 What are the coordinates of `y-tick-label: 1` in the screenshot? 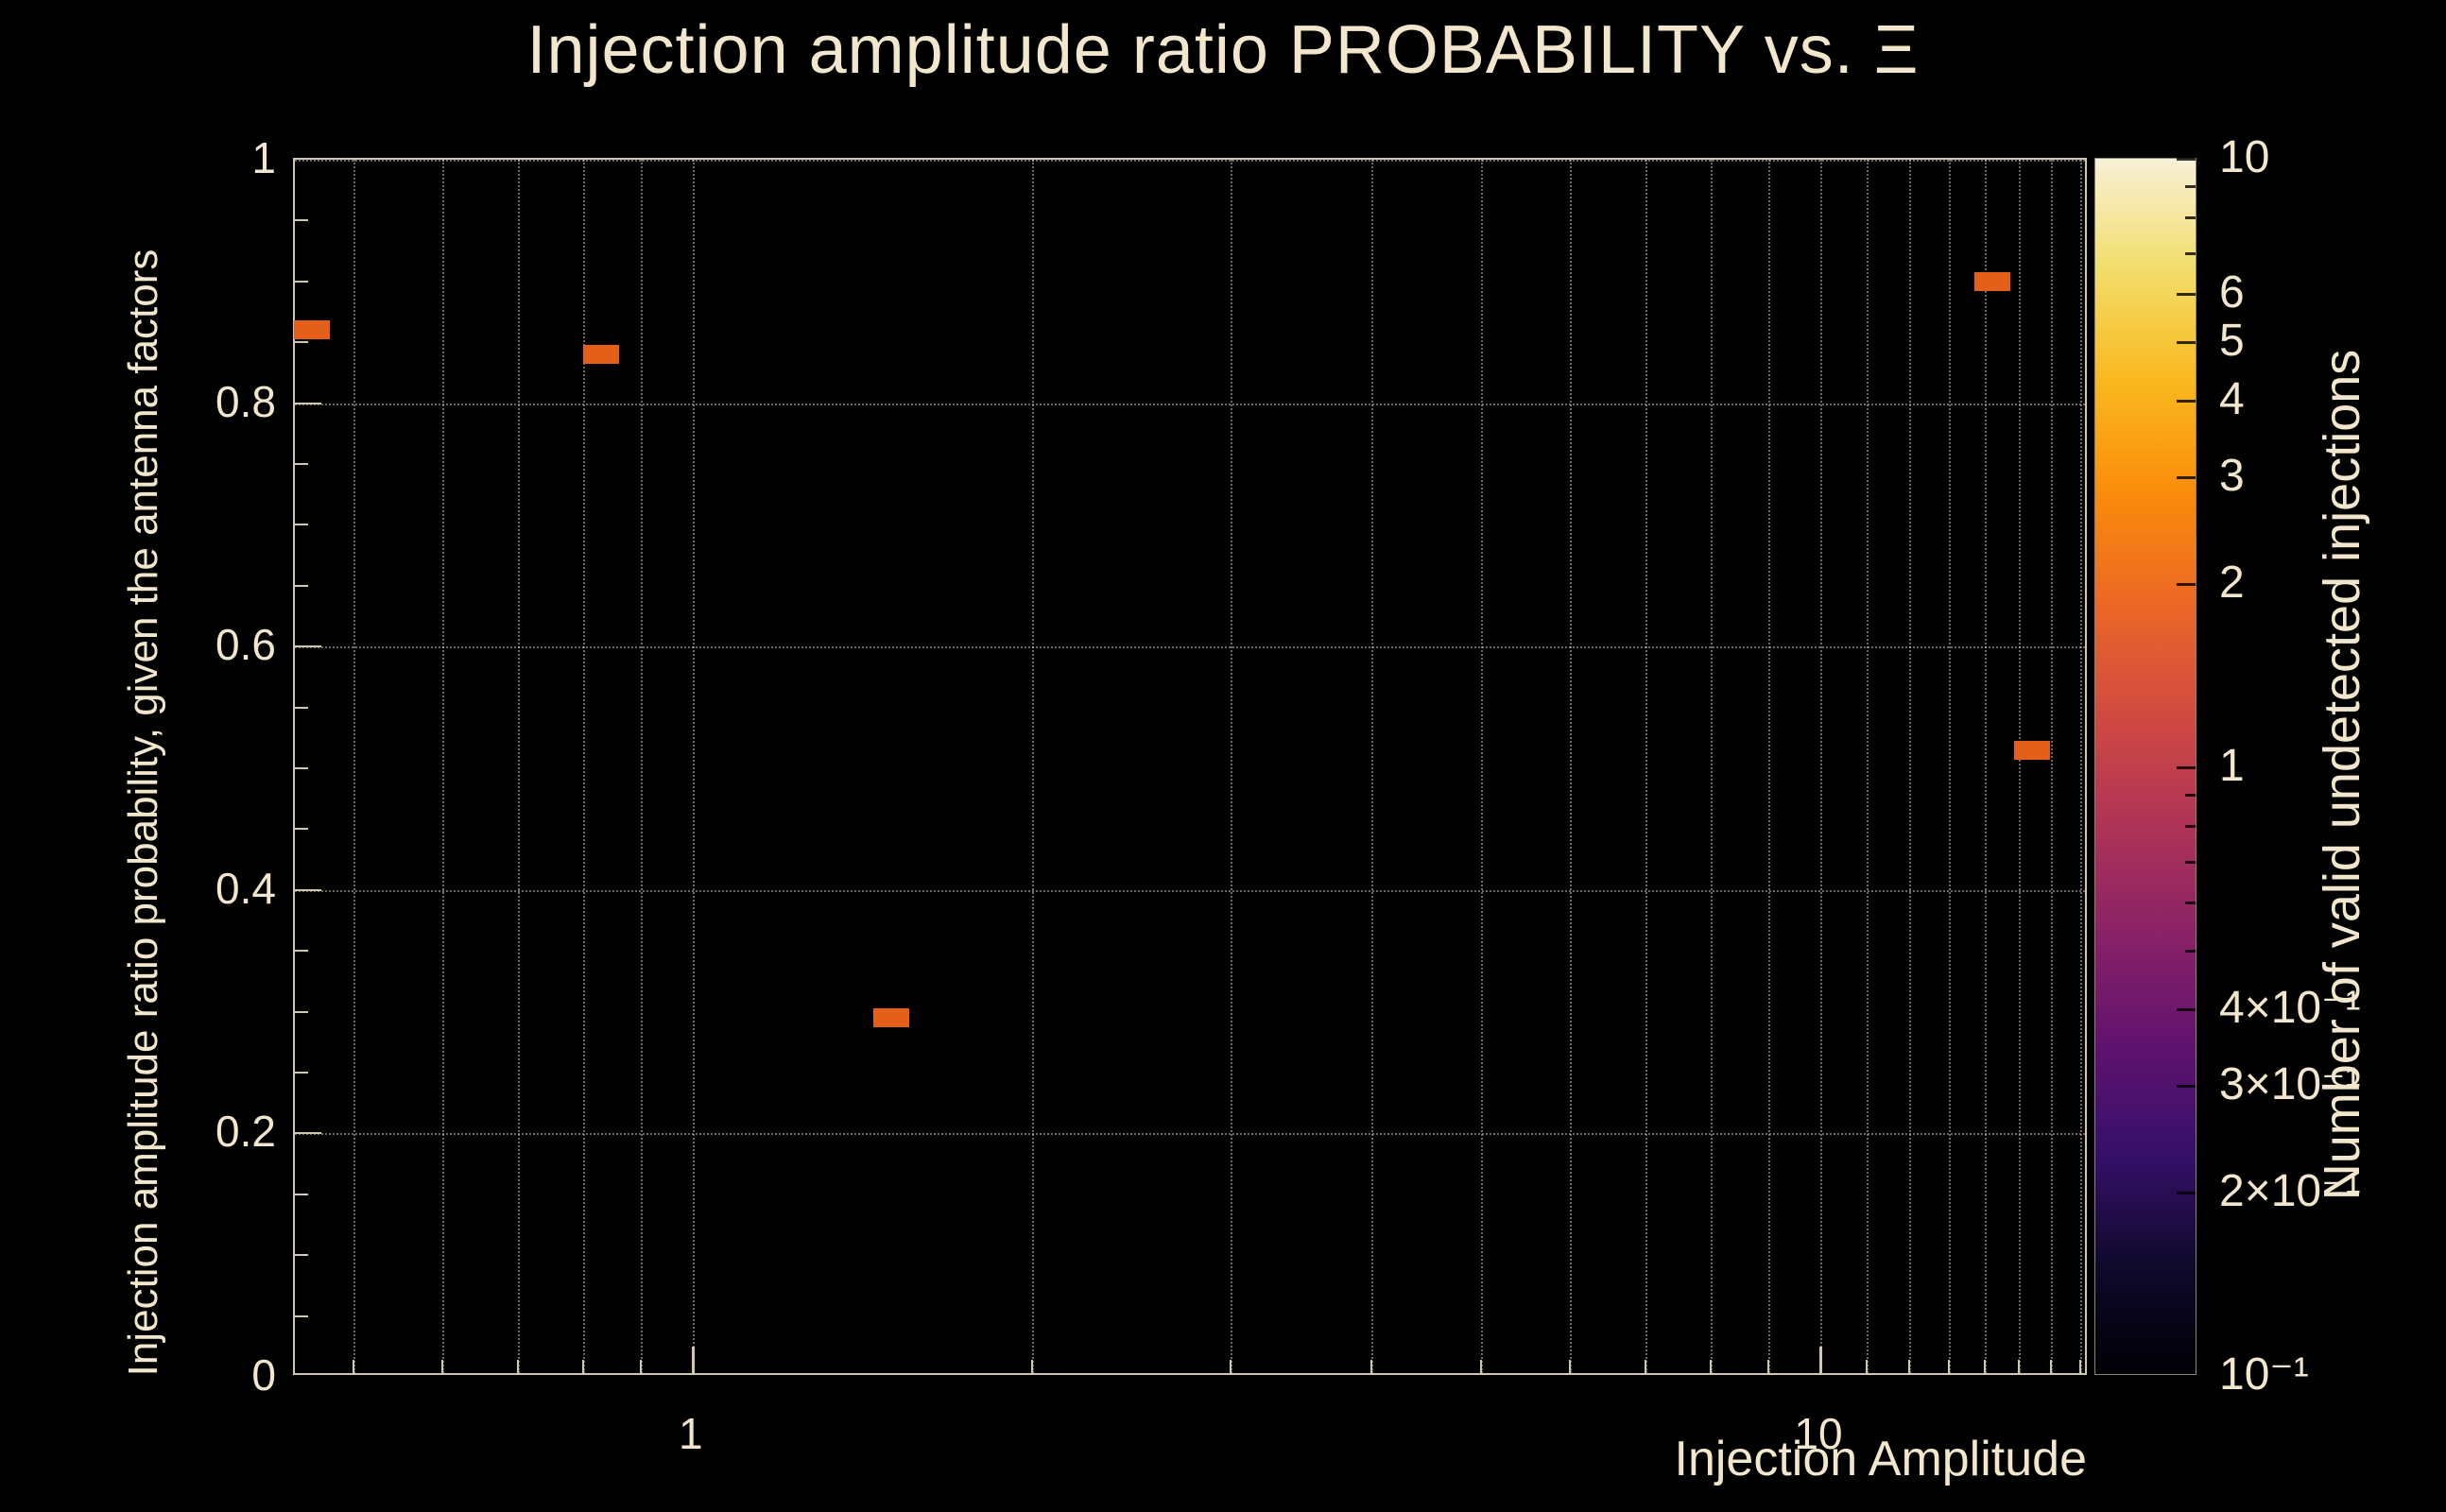 It's located at (263, 157).